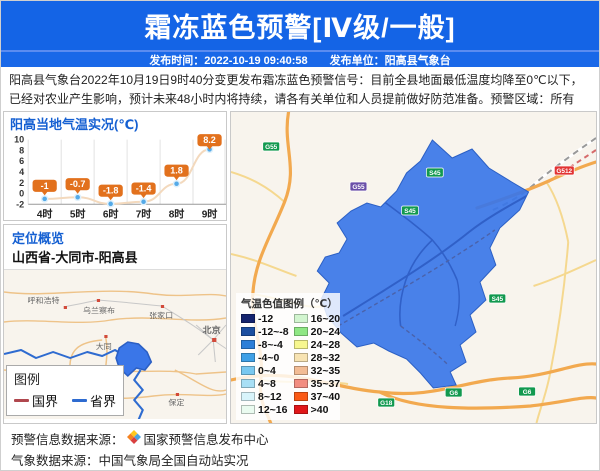  What do you see at coordinates (79, 400) in the screenshot?
I see `province-border-swatch` at bounding box center [79, 400].